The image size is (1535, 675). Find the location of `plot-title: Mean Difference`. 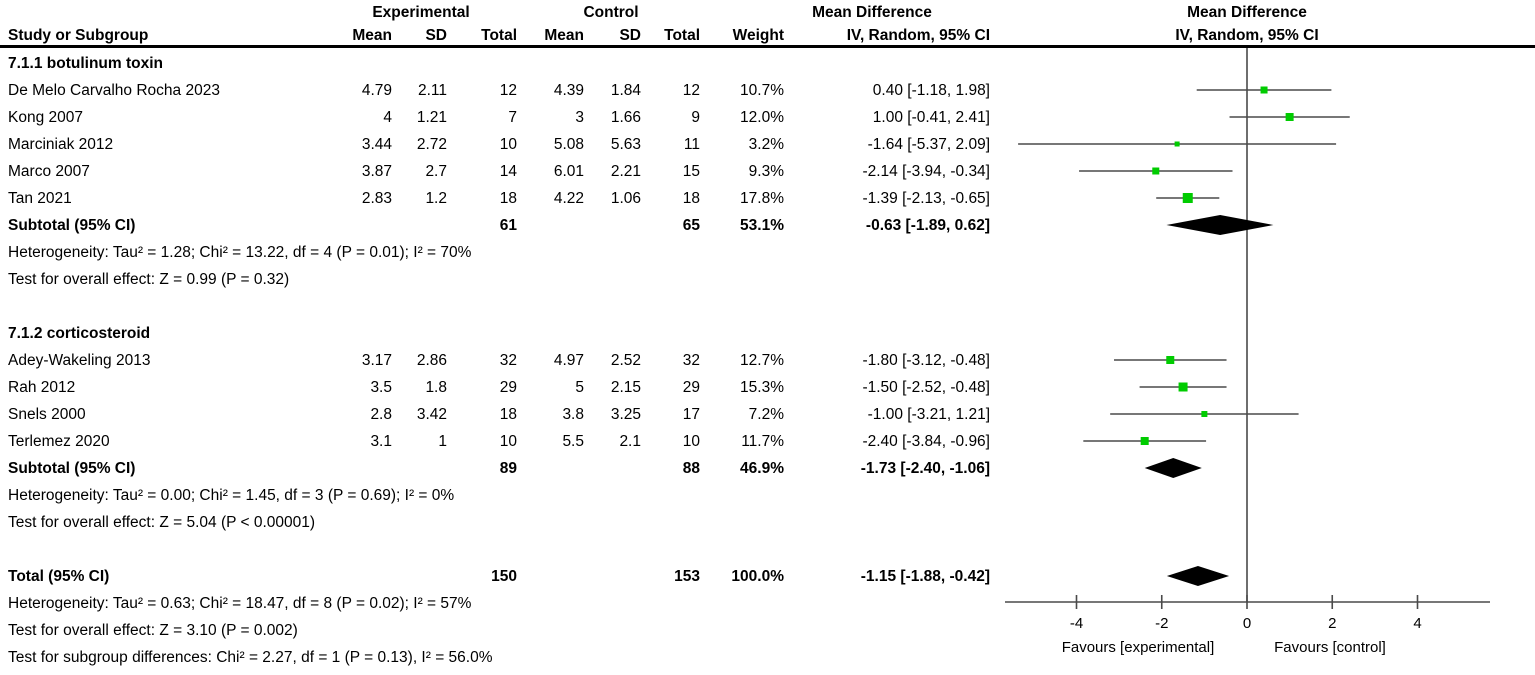

plot-title: Mean Difference is located at coordinates (1247, 12).